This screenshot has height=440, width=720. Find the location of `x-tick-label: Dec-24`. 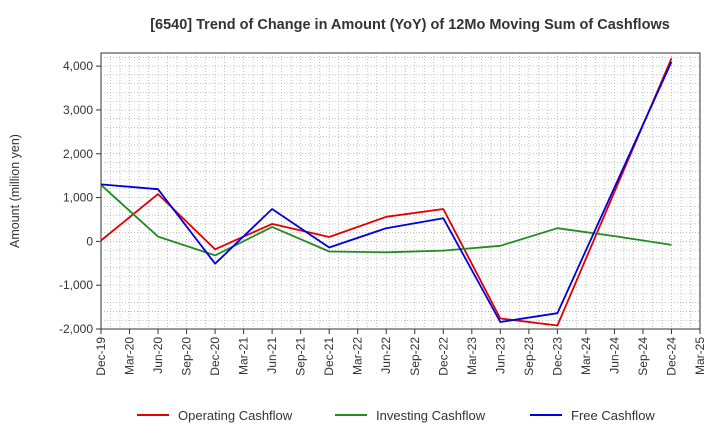

x-tick-label: Dec-24 is located at coordinates (671, 356).